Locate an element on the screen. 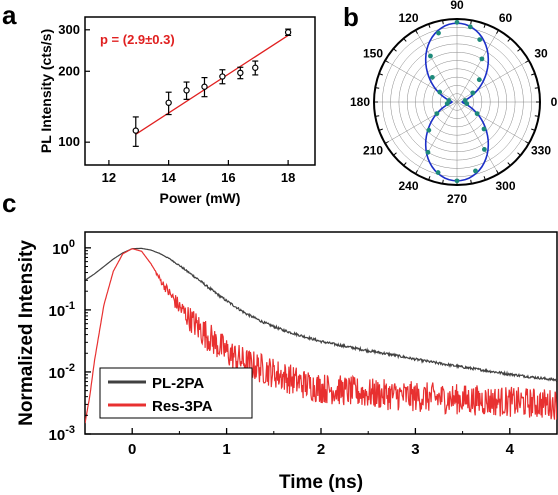  panel-label-a: a is located at coordinates (9, 15).